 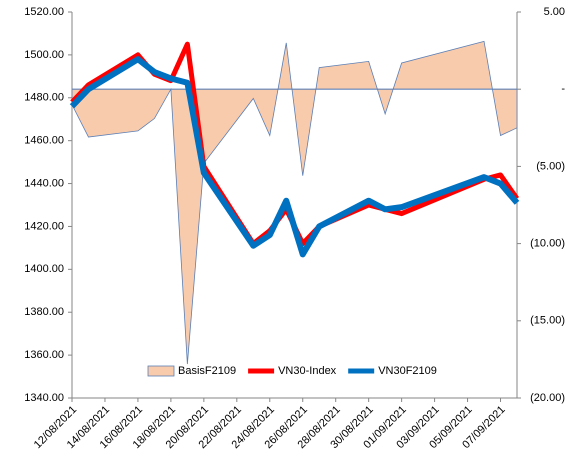 What do you see at coordinates (550, 166) in the screenshot?
I see `y2-tick-label: (5.00)` at bounding box center [550, 166].